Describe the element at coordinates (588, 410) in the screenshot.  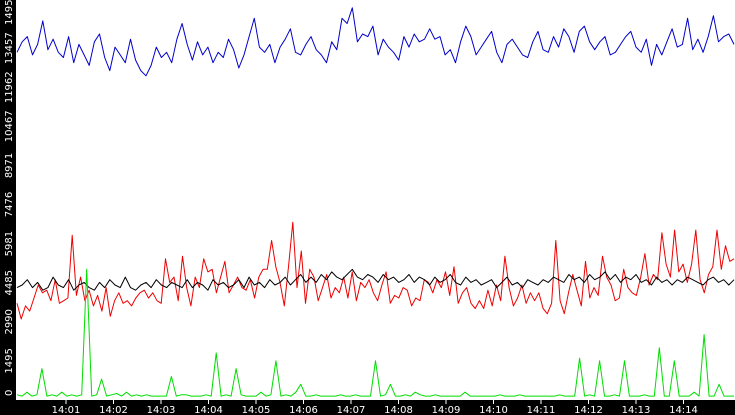
I see `x-tick-label: 14:12` at that location.